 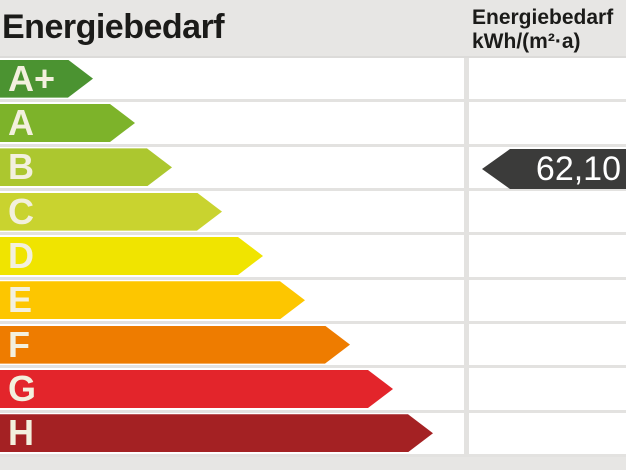 I want to click on scale-row-e: E, so click(x=313, y=301).